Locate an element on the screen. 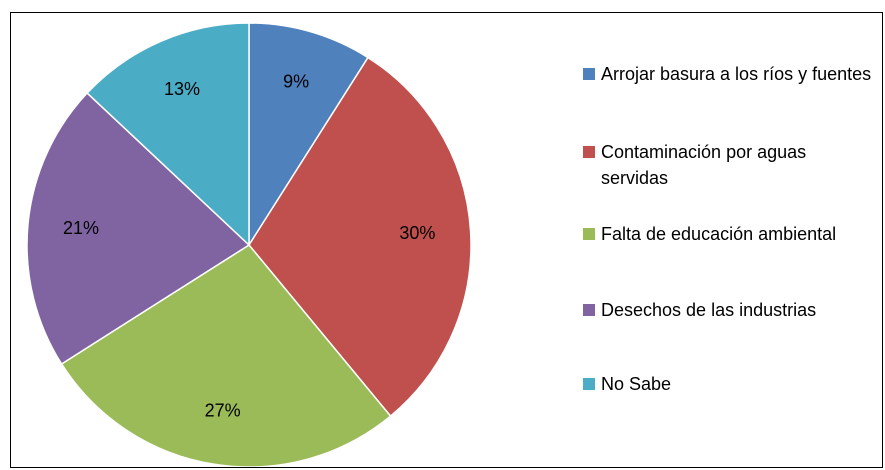  data-label: 9% is located at coordinates (296, 82).